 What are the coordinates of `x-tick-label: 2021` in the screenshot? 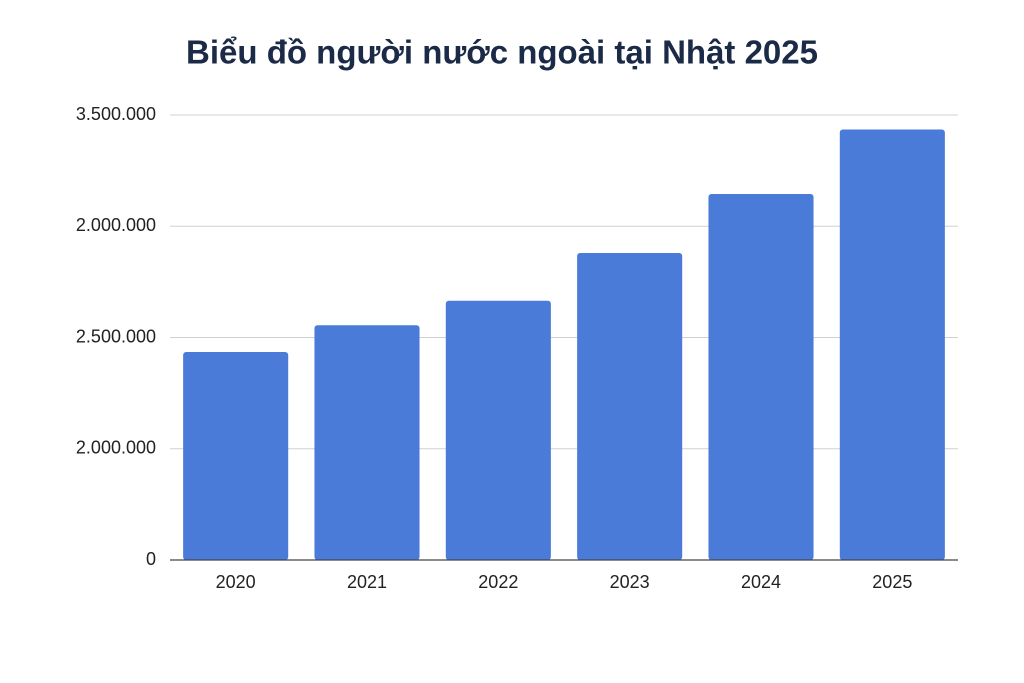 It's located at (367, 582).